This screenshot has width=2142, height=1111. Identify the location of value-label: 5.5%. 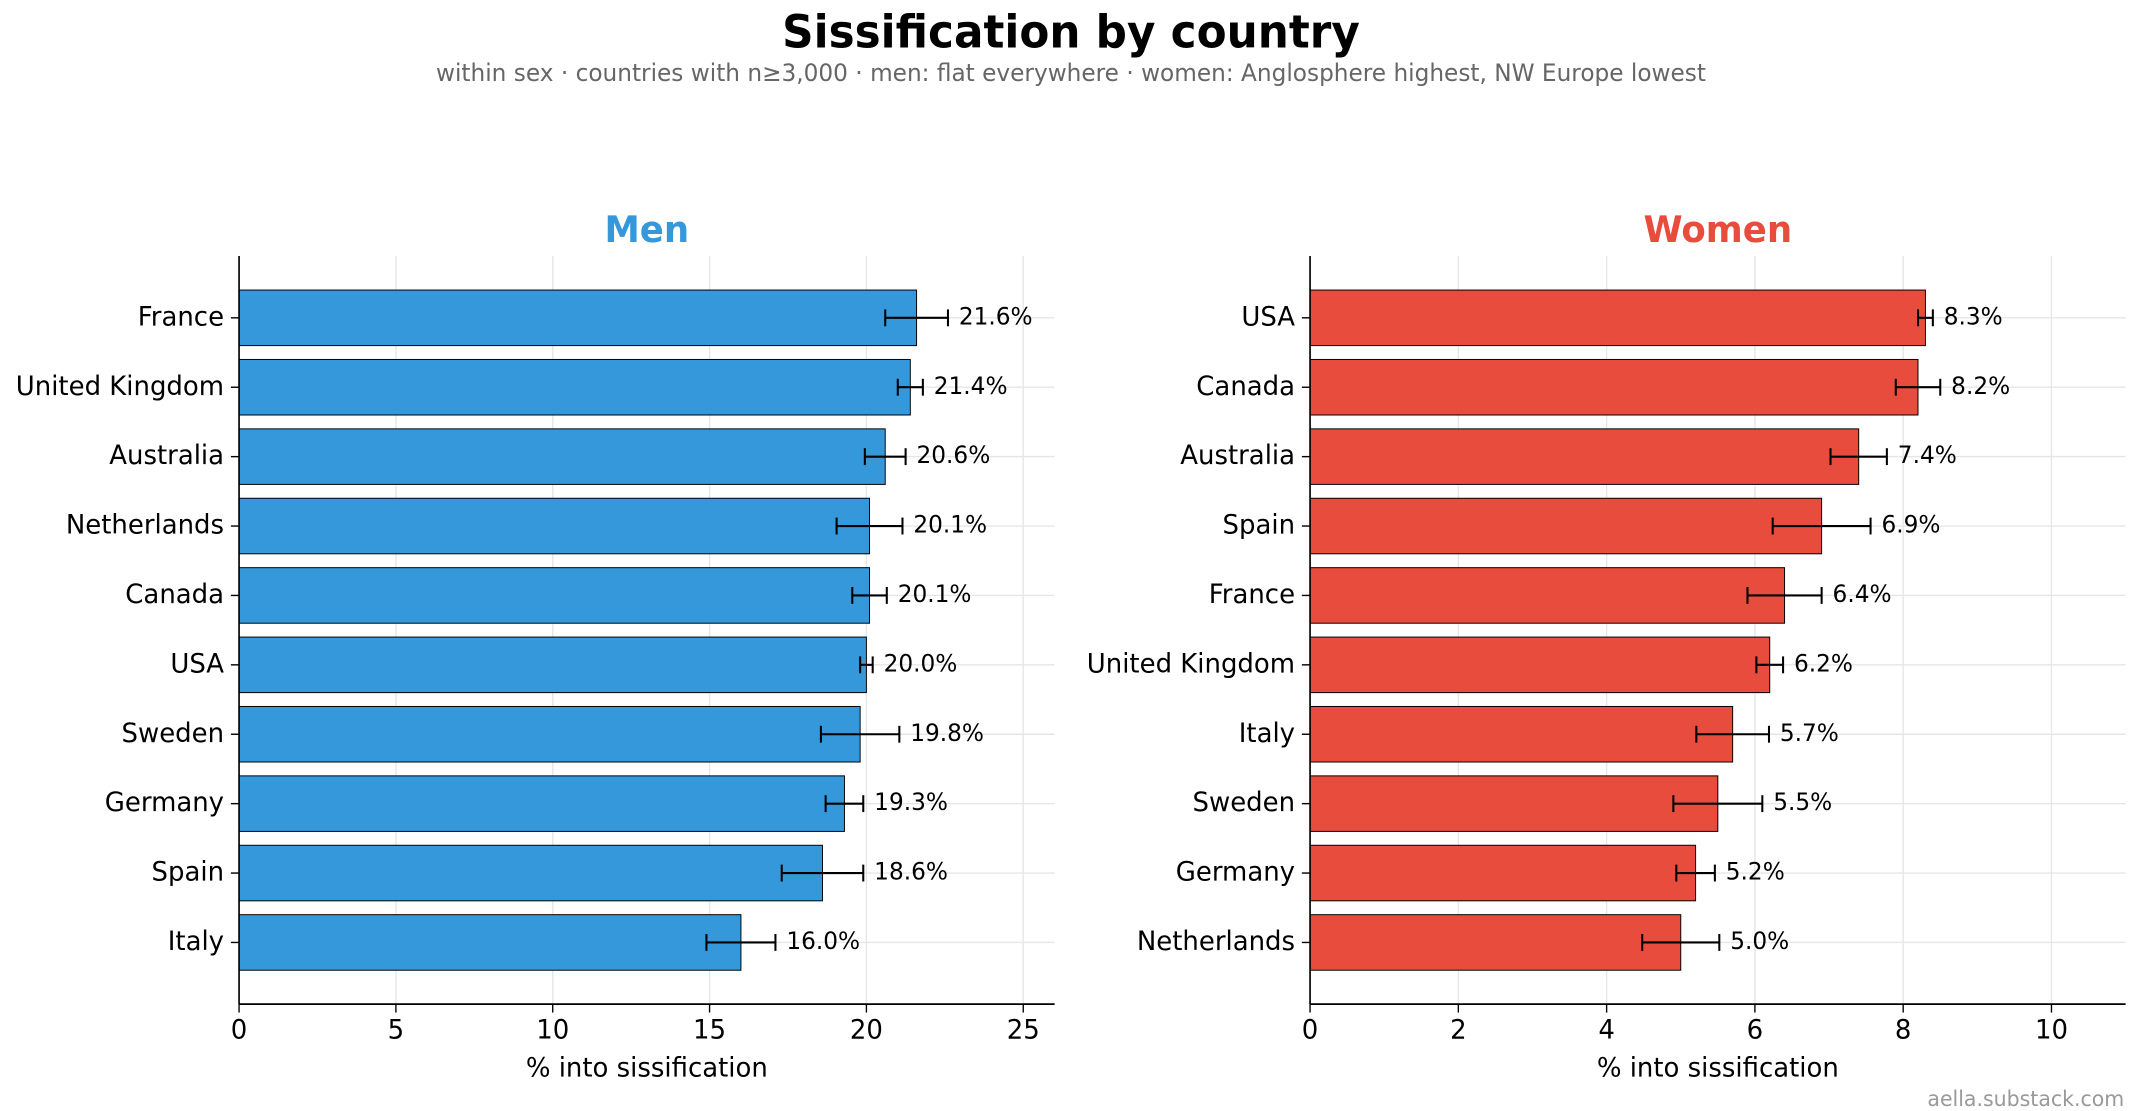
(1802, 802).